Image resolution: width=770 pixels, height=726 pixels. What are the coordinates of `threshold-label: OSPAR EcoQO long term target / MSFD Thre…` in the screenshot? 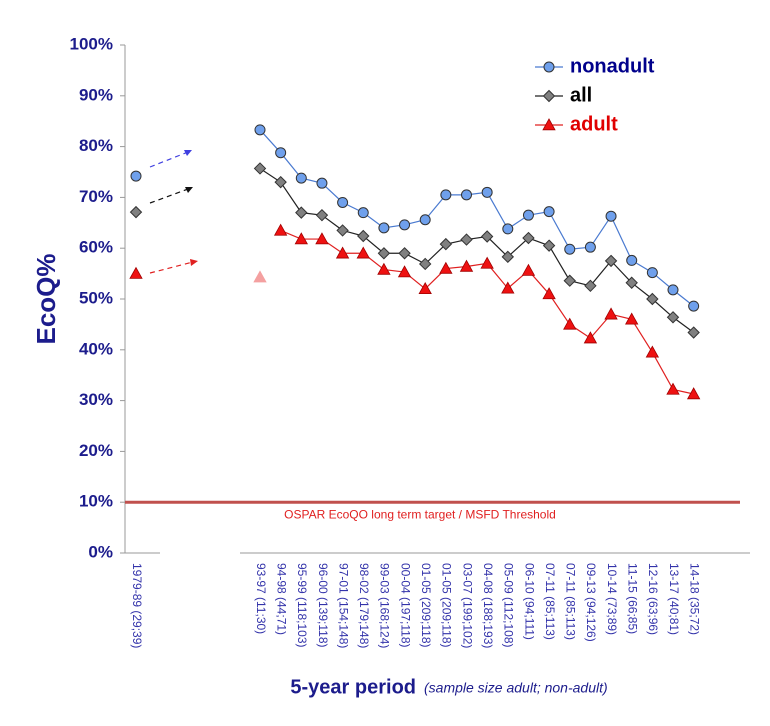 It's located at (420, 514).